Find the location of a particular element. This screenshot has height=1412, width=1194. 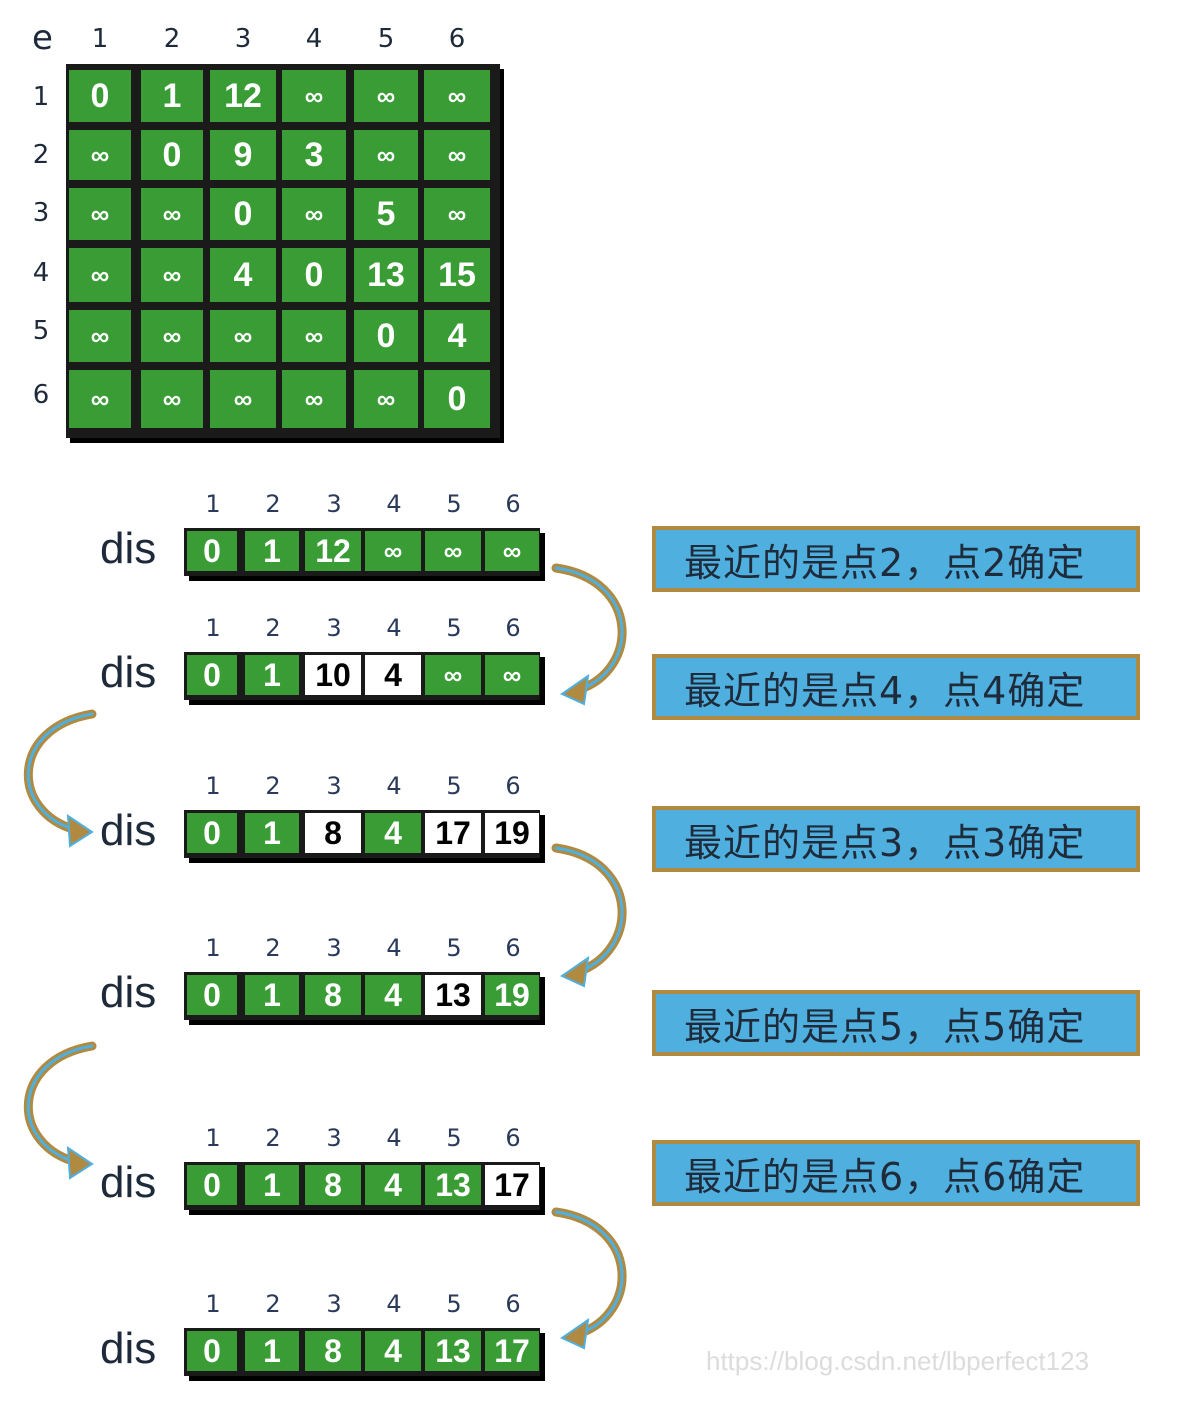

matrix-row-header: 3 is located at coordinates (41, 213).